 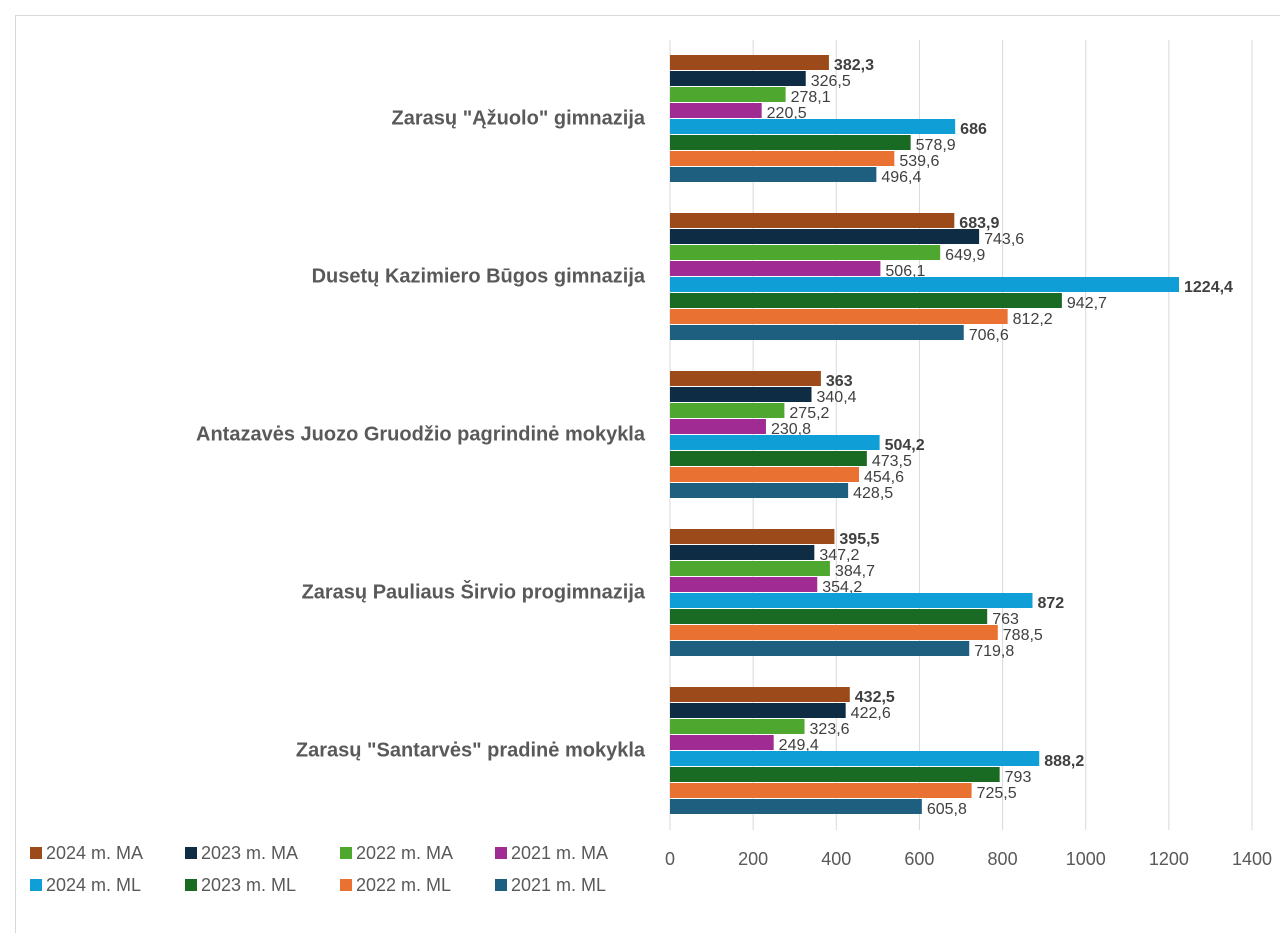 I want to click on legend-label: 2024 m. ML, so click(x=93, y=885).